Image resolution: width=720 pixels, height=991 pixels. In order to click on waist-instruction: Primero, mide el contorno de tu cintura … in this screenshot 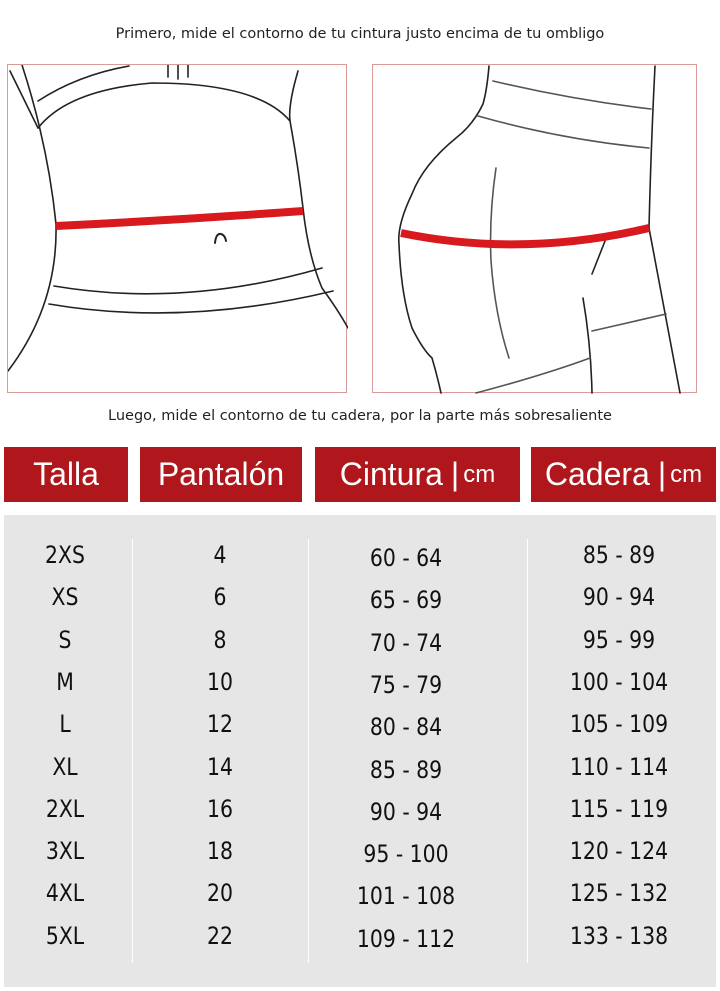, I will do `click(360, 34)`.